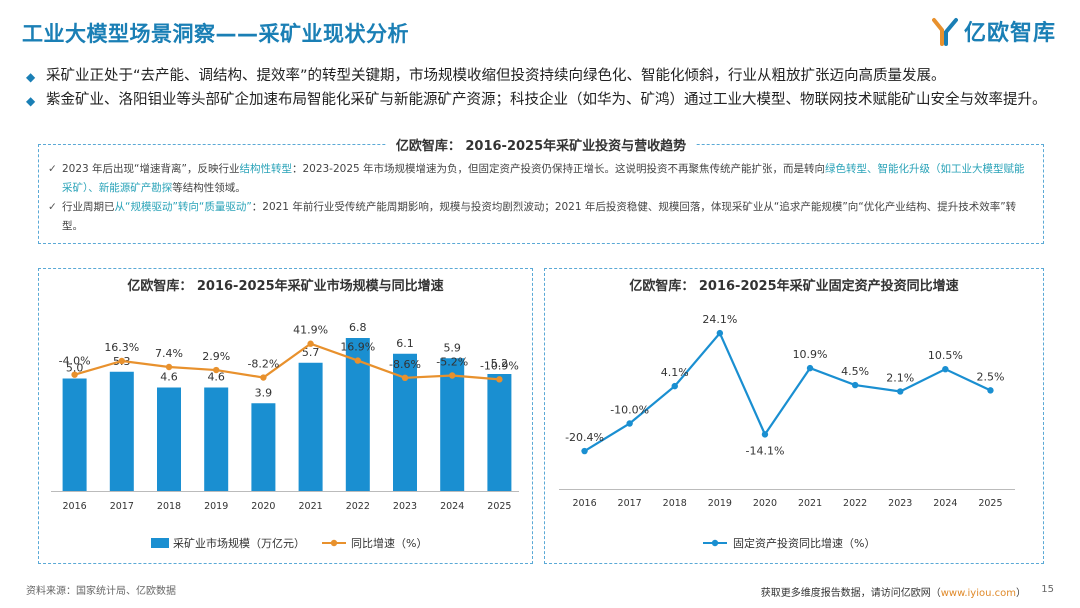 This screenshot has width=1080, height=608. What do you see at coordinates (719, 319) in the screenshot?
I see `investment-label: 24.1%` at bounding box center [719, 319].